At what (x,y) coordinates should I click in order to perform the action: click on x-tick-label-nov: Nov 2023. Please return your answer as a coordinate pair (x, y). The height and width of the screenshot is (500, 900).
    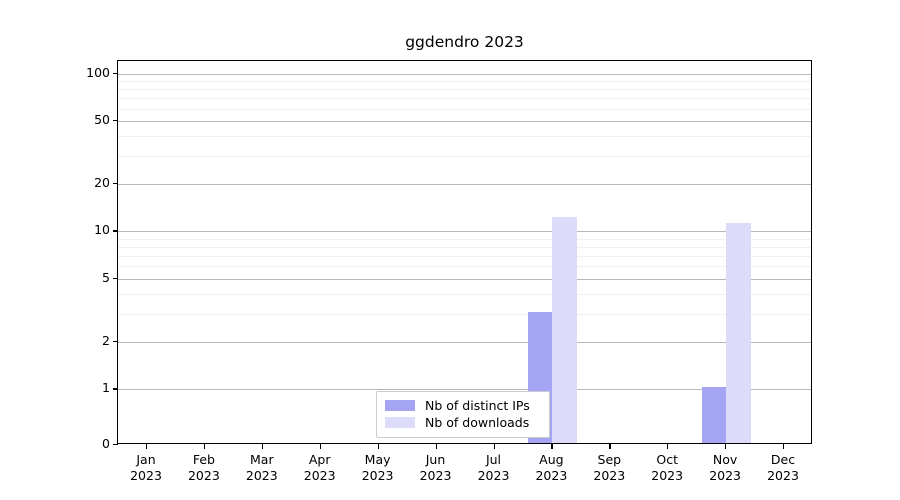
    Looking at the image, I should click on (725, 468).